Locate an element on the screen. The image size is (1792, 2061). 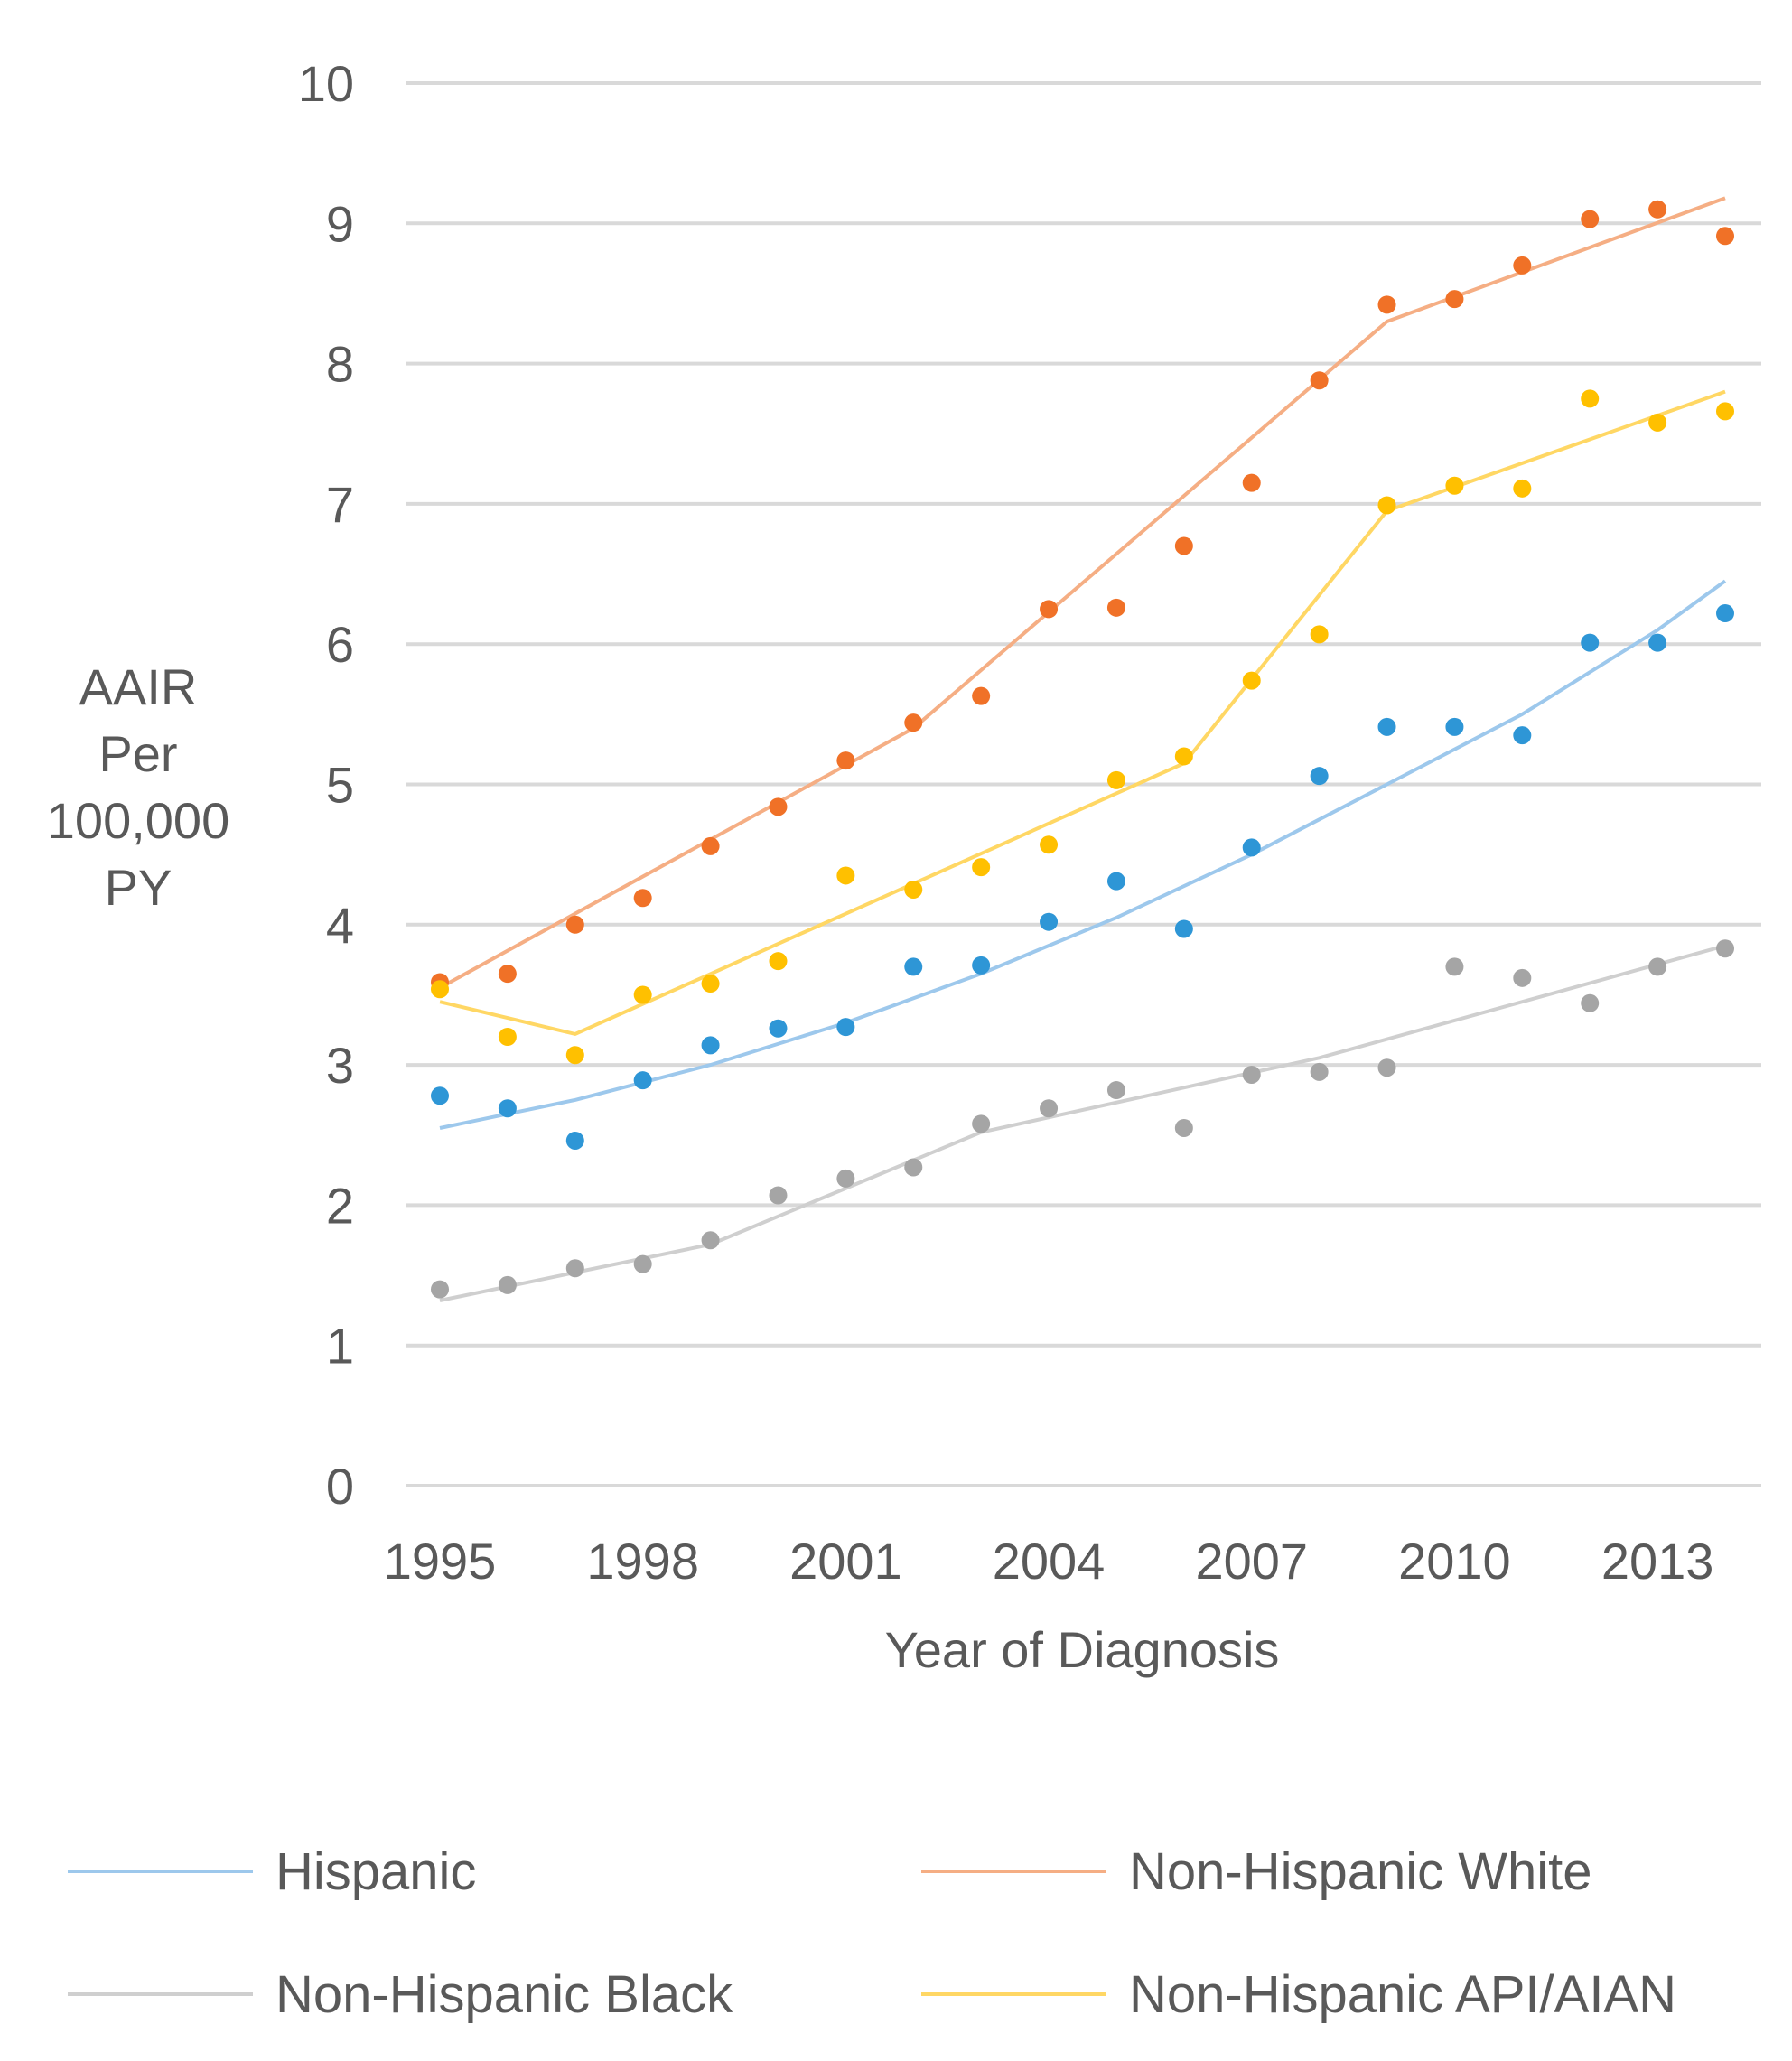
legend-label: Non-Hispanic API/AIAN is located at coordinates (1403, 1995).